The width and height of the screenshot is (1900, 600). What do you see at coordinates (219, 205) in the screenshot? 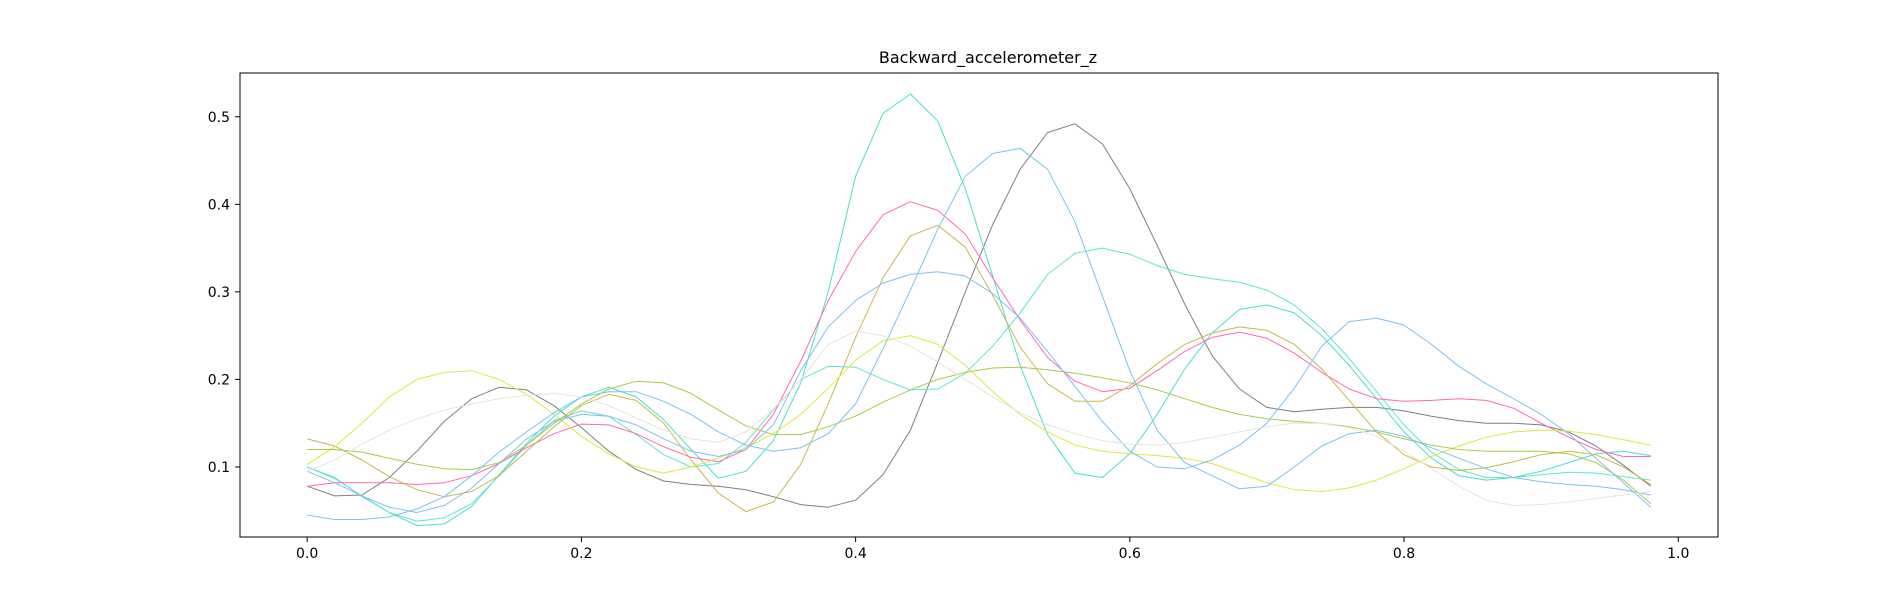
I see `y-tick-label: 0.4` at bounding box center [219, 205].